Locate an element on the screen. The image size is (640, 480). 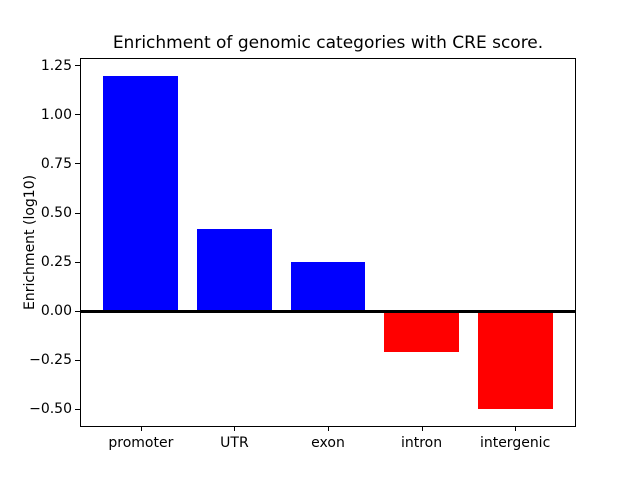
bar-UTR is located at coordinates (234, 270).